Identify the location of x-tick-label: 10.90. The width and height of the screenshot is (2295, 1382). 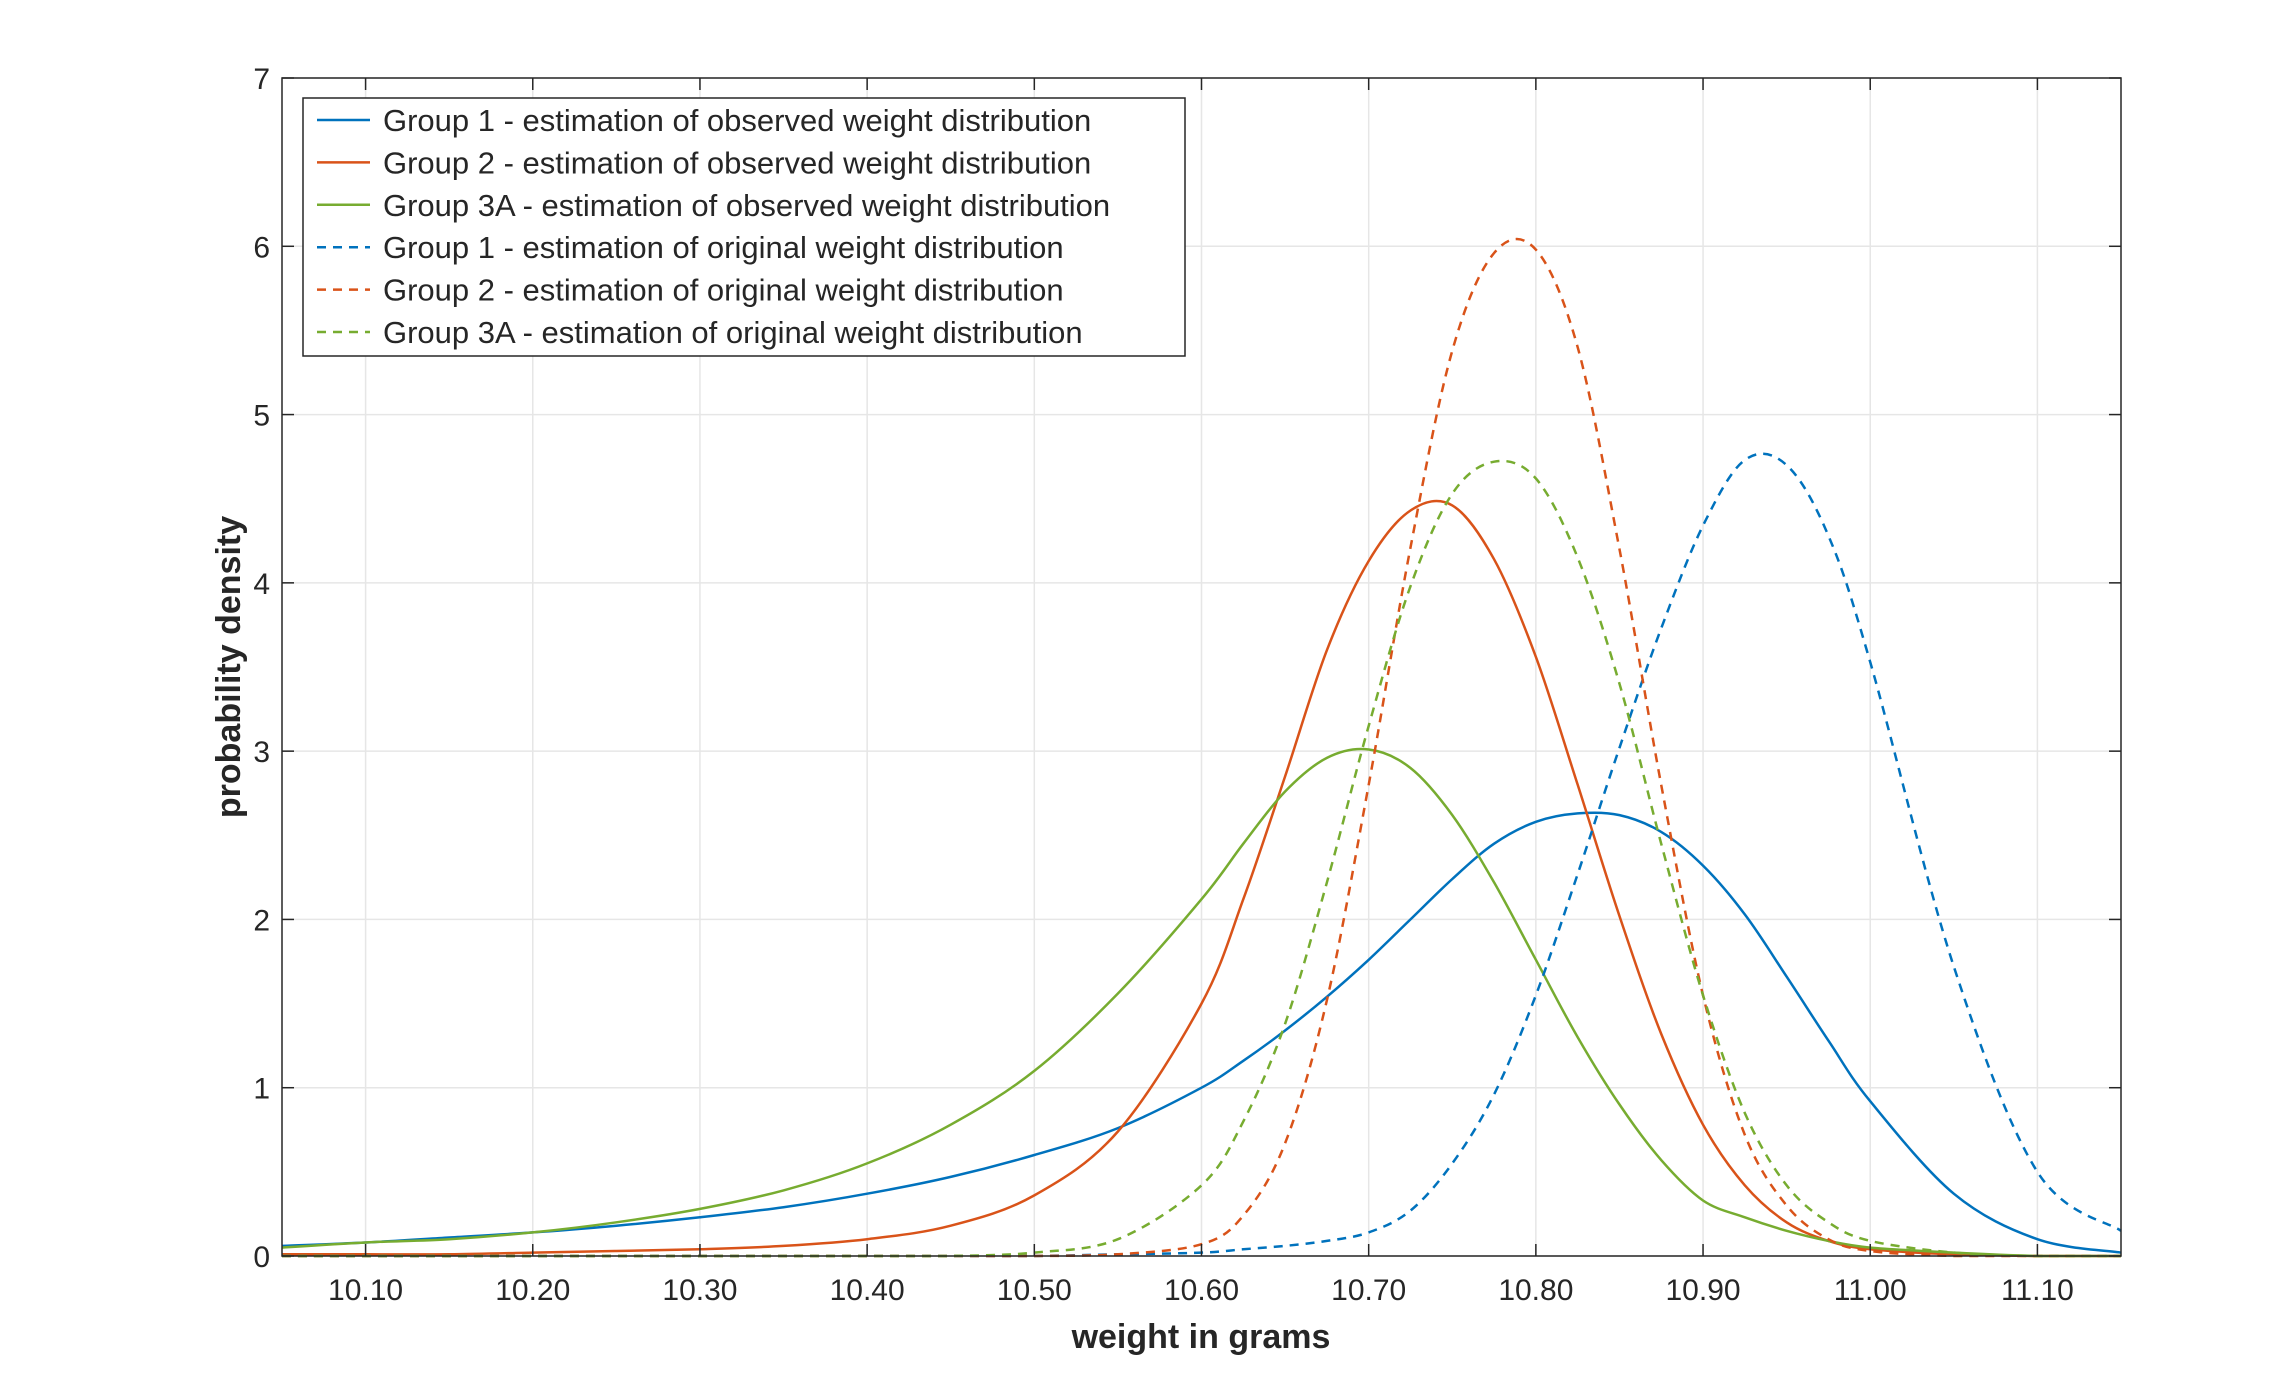
(1703, 1290).